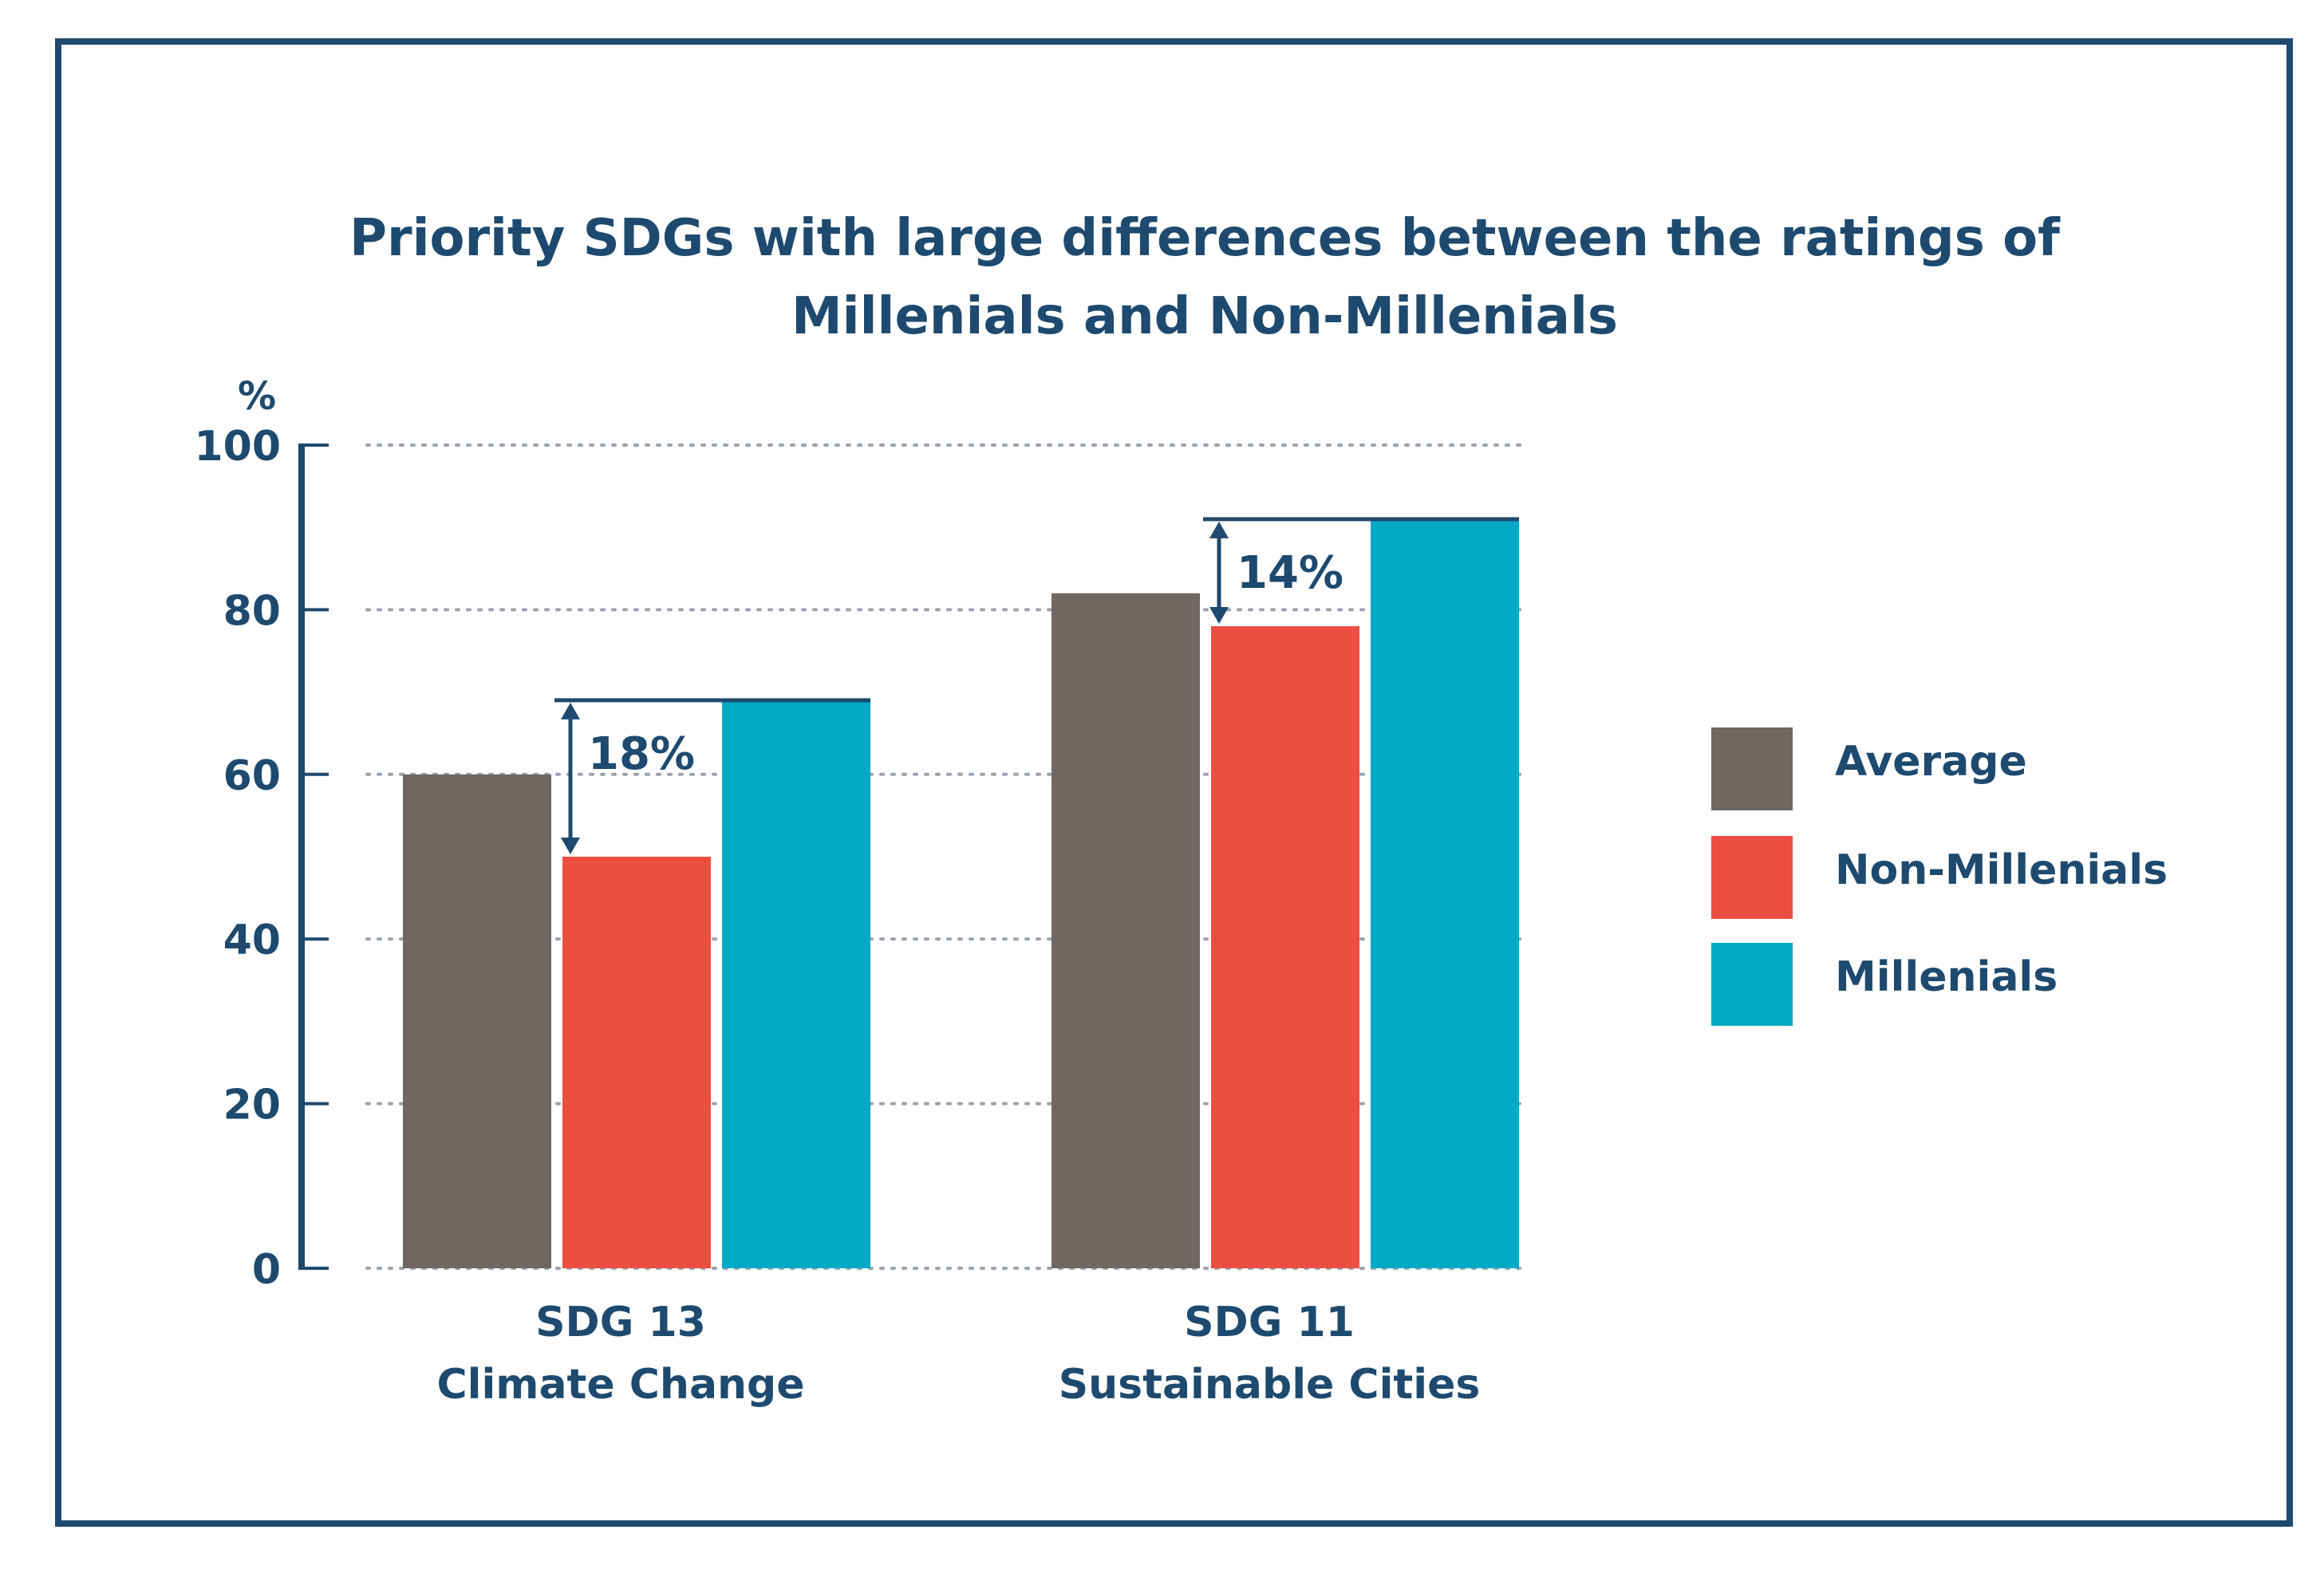 This screenshot has height=1569, width=2324. What do you see at coordinates (252, 776) in the screenshot?
I see `y-tick-label: 60` at bounding box center [252, 776].